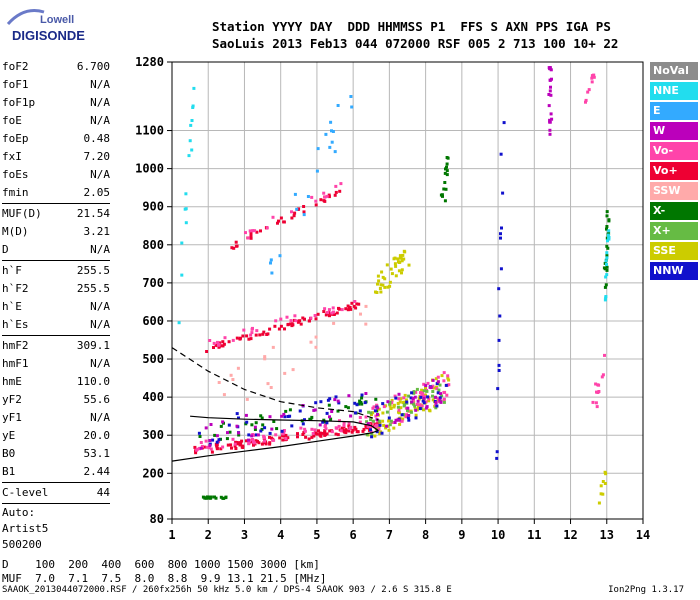 This screenshot has height=600, width=700. I want to click on param-name: fxI, so click(12, 156).